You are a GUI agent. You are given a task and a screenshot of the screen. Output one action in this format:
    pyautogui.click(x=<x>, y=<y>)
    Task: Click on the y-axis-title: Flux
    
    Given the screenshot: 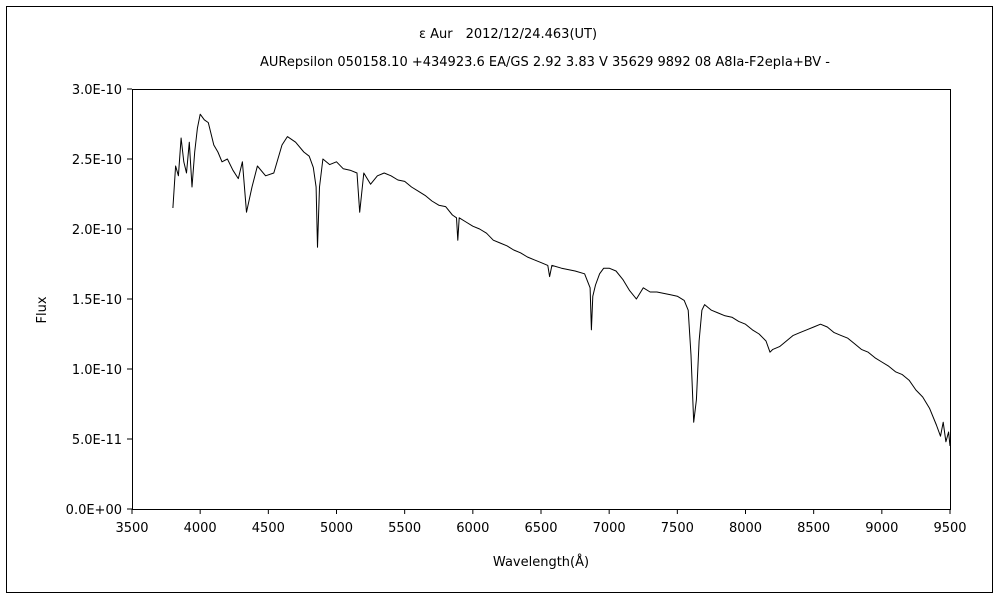 What is the action you would take?
    pyautogui.click(x=42, y=309)
    